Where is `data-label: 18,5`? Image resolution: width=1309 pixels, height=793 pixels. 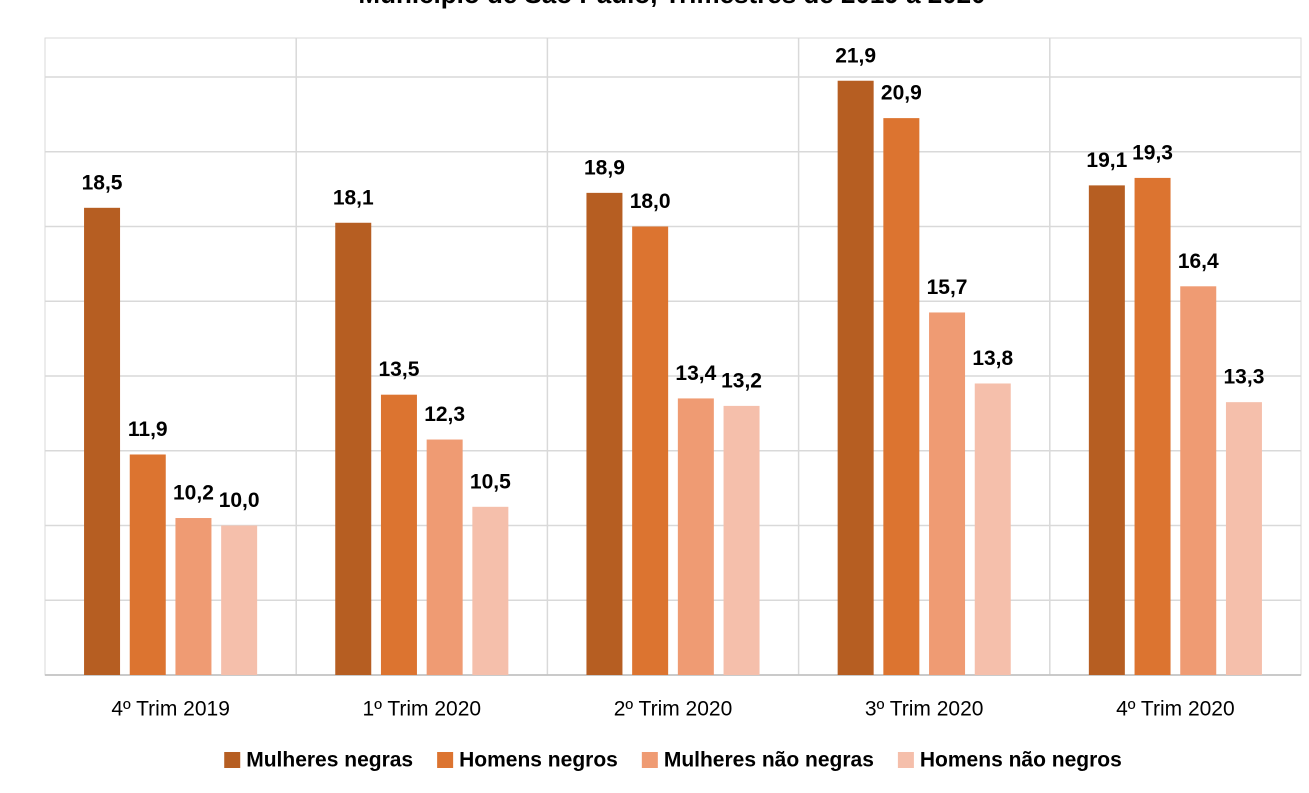 data-label: 18,5 is located at coordinates (102, 182).